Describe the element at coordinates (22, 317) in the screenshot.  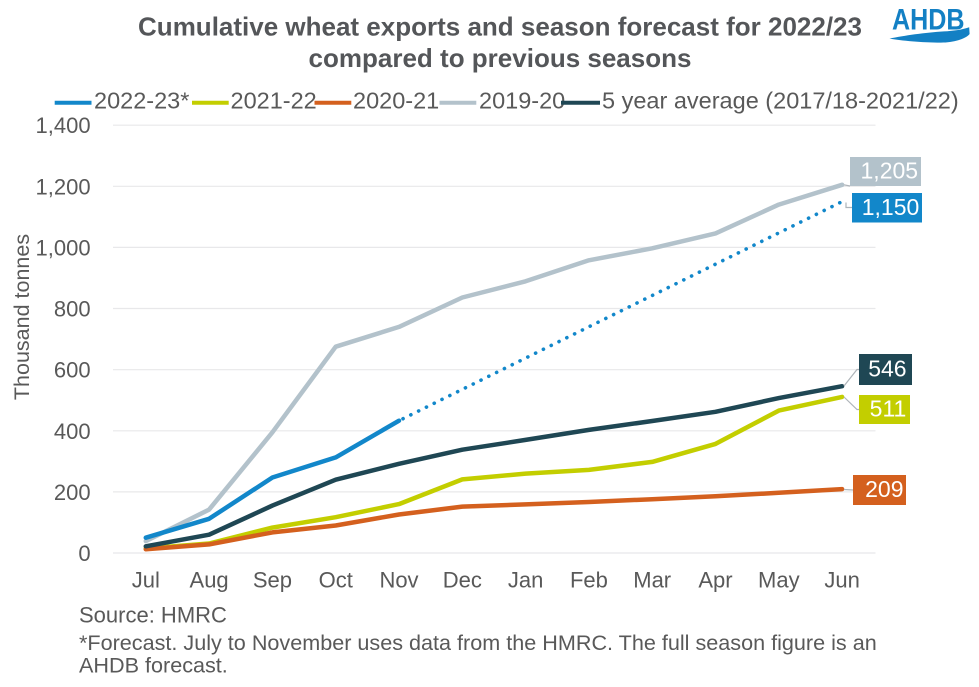
I see `svg-text: Thousand tonnes` at that location.